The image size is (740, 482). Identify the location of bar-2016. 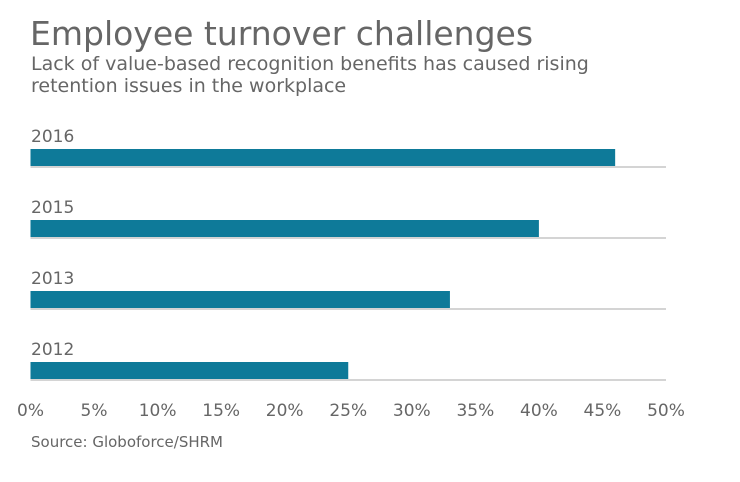
(323, 157).